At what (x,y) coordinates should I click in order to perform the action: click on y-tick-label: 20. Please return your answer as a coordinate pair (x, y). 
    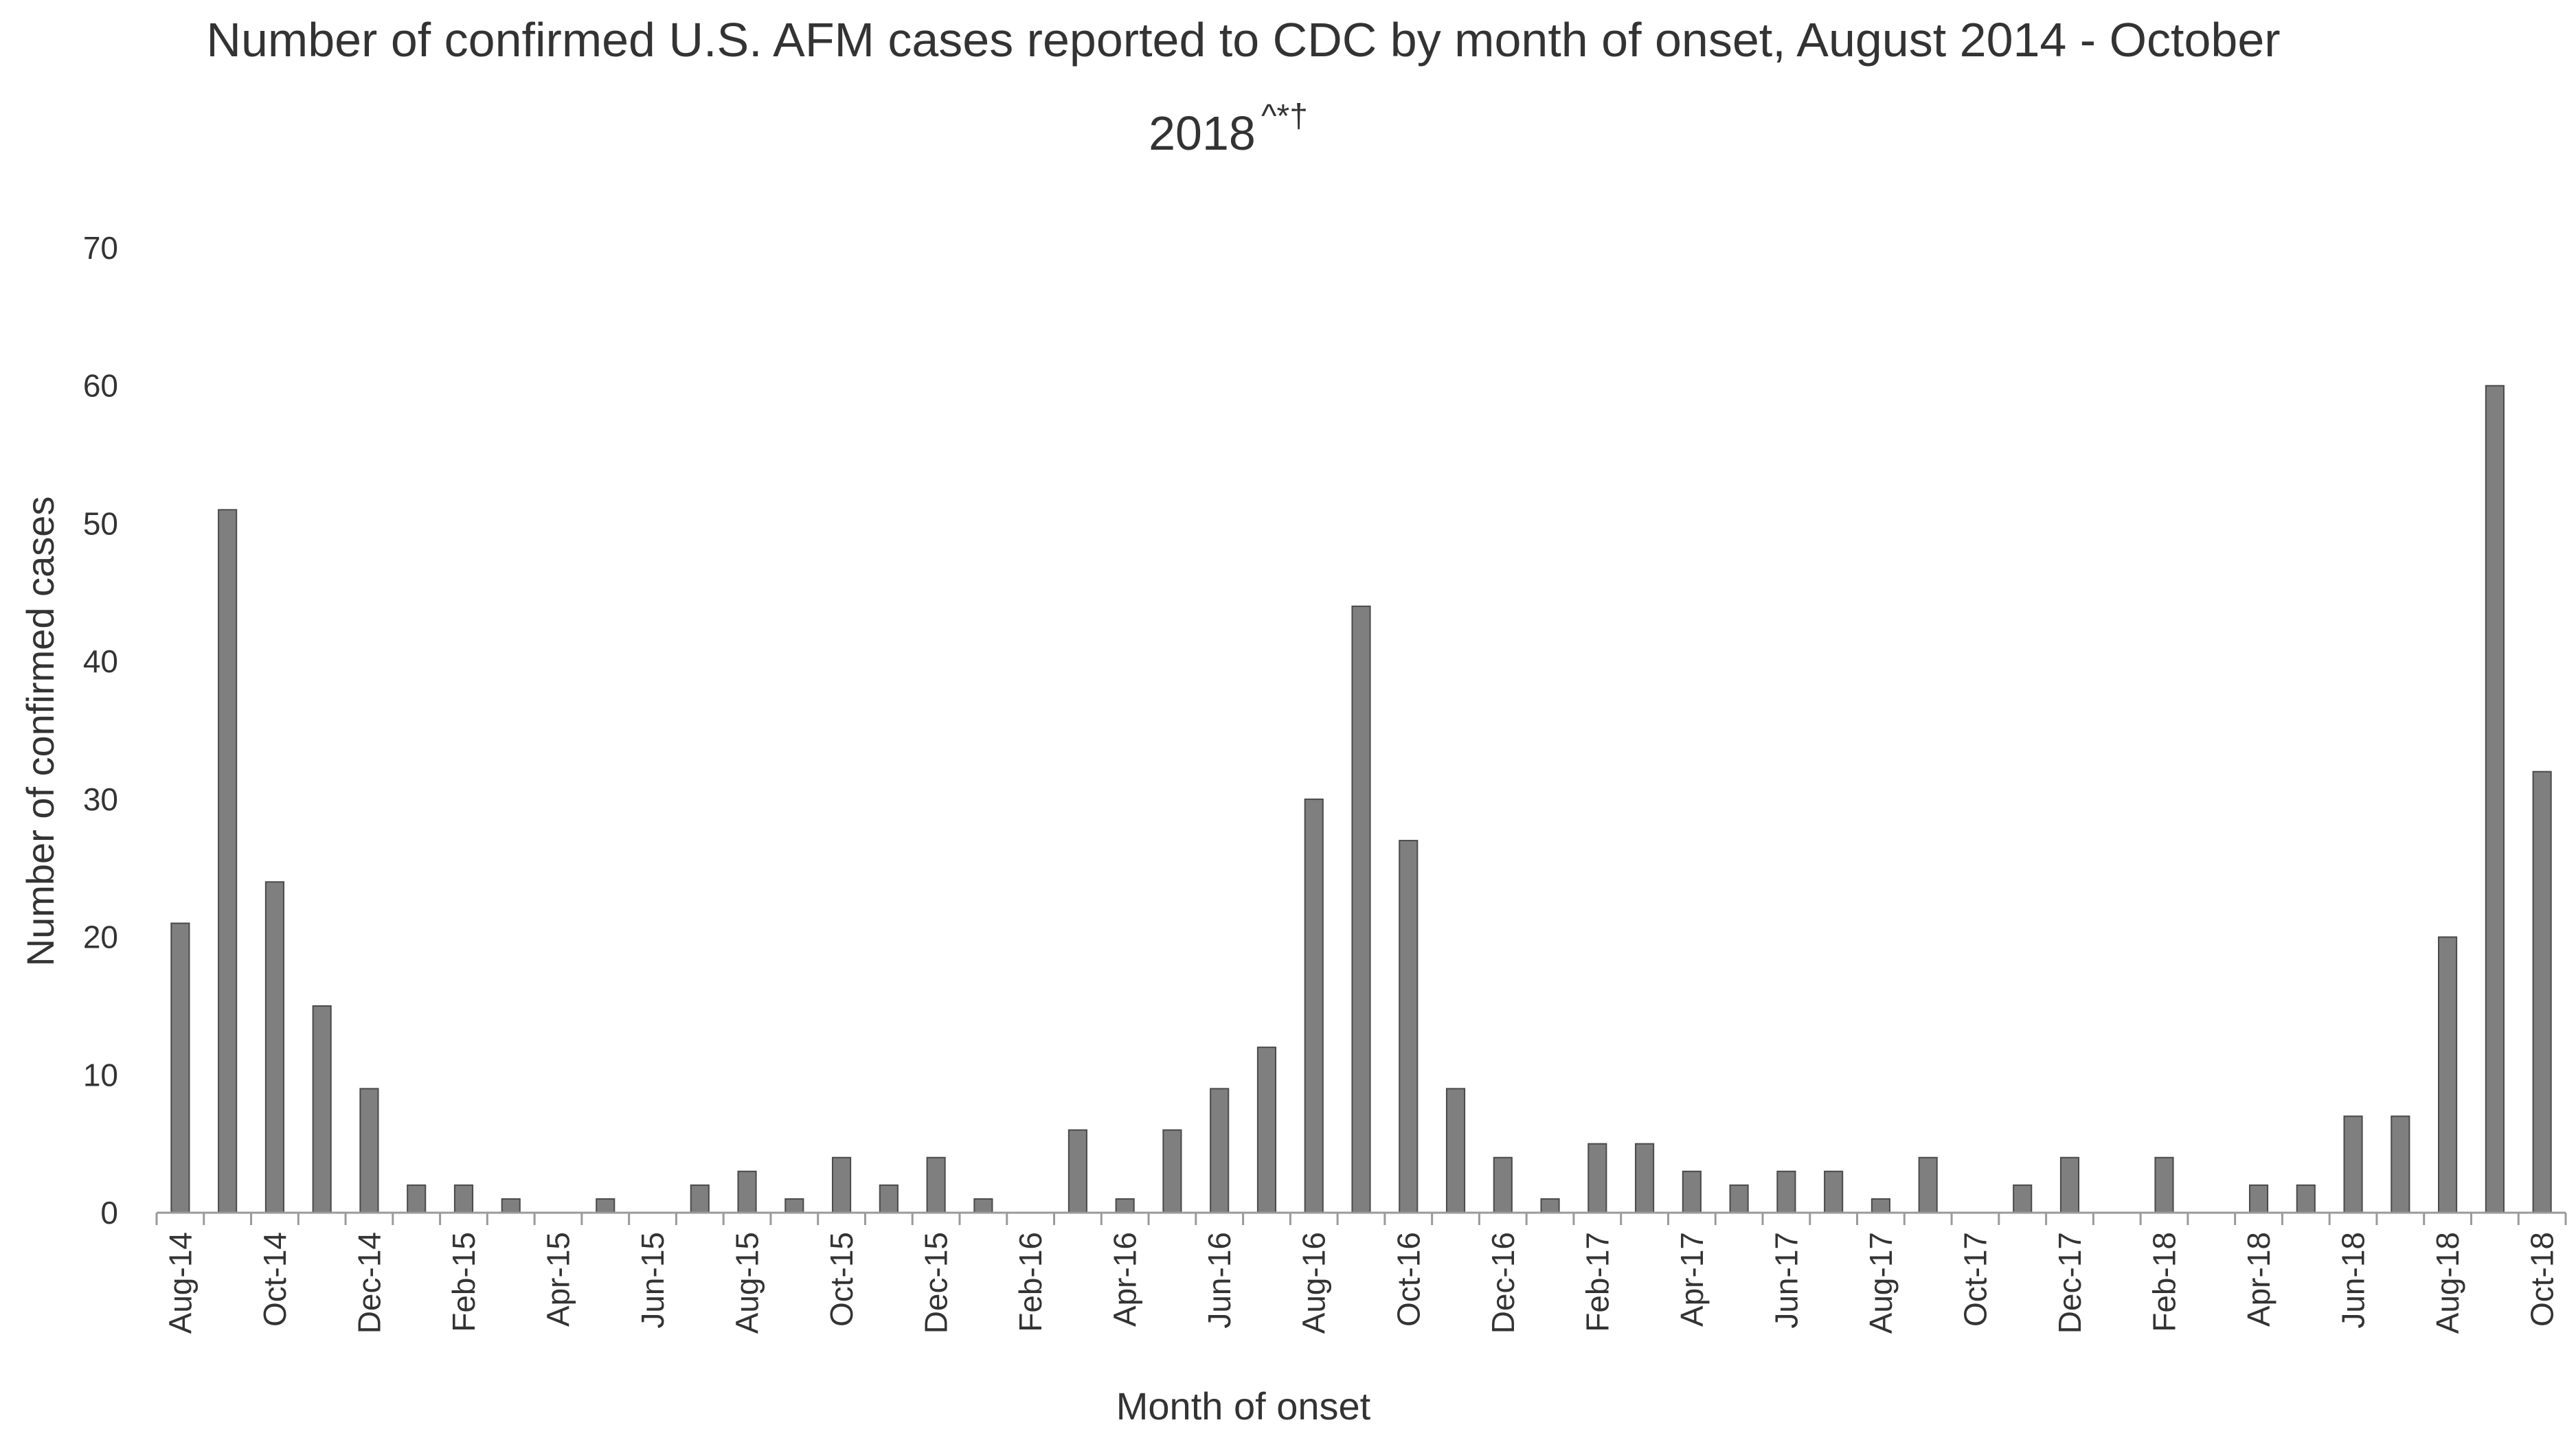
    Looking at the image, I should click on (100, 937).